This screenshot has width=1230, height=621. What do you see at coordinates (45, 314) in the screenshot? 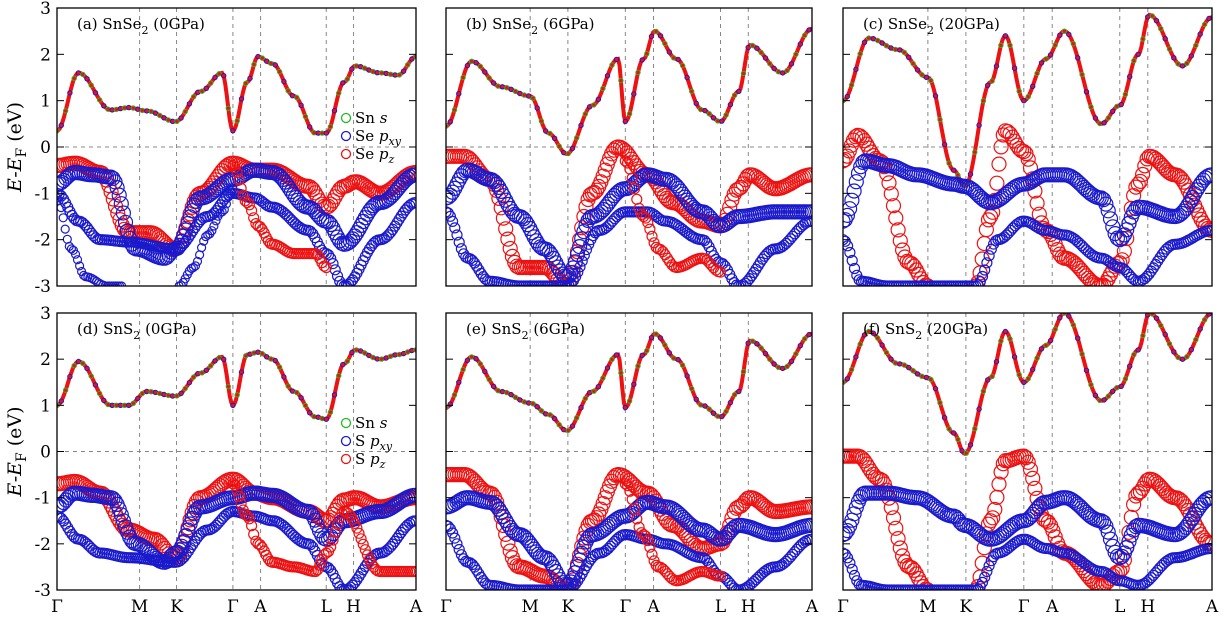
I see `y-tick-label: 3` at bounding box center [45, 314].